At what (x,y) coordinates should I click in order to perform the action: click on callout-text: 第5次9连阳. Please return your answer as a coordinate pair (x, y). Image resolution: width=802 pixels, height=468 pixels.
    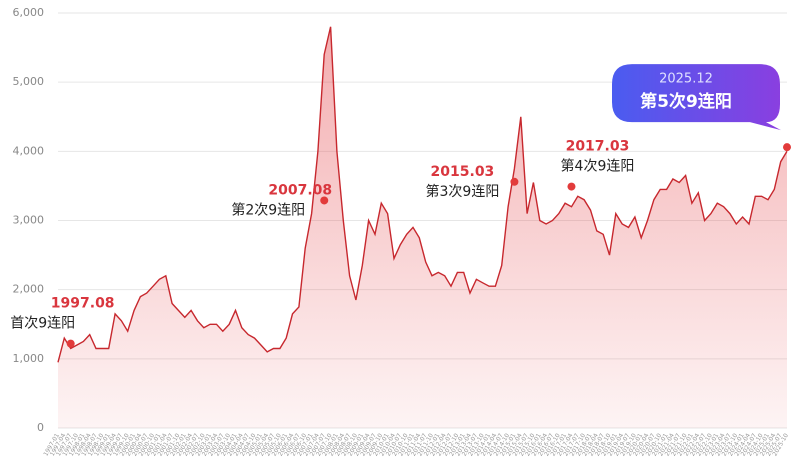
    Looking at the image, I should click on (686, 101).